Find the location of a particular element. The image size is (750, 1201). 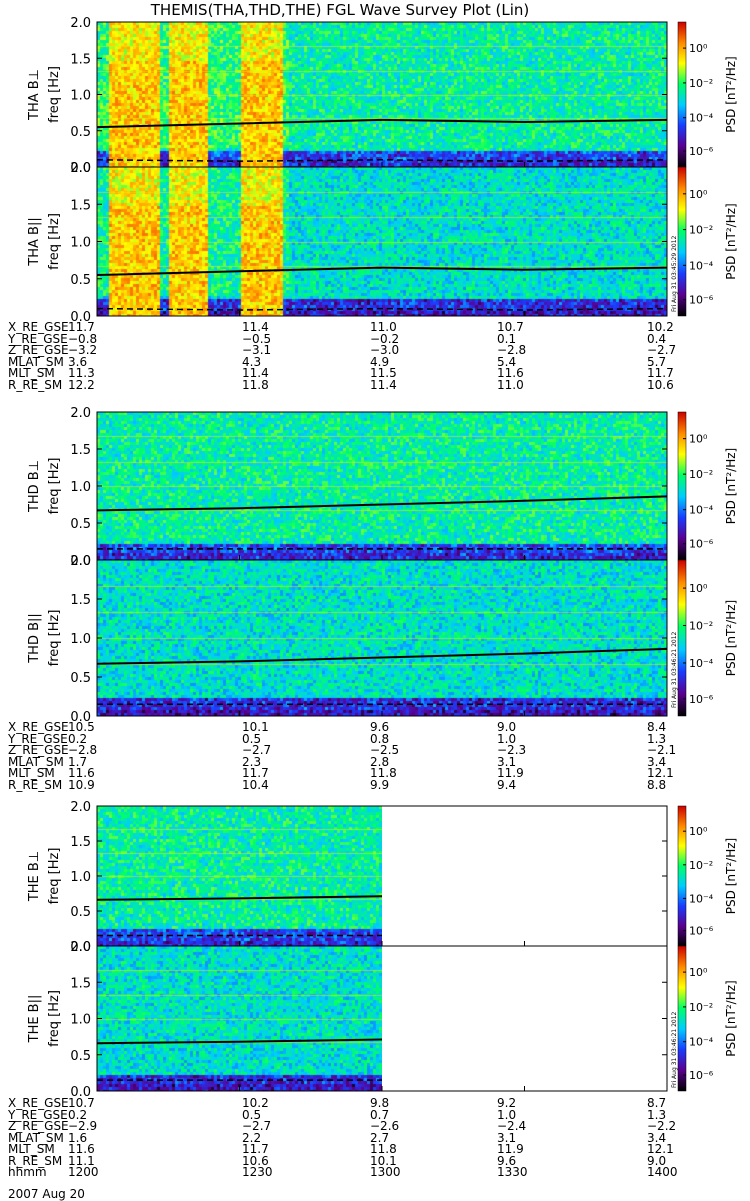

ephemeris-label: X_RE_GSE is located at coordinates (38, 727).